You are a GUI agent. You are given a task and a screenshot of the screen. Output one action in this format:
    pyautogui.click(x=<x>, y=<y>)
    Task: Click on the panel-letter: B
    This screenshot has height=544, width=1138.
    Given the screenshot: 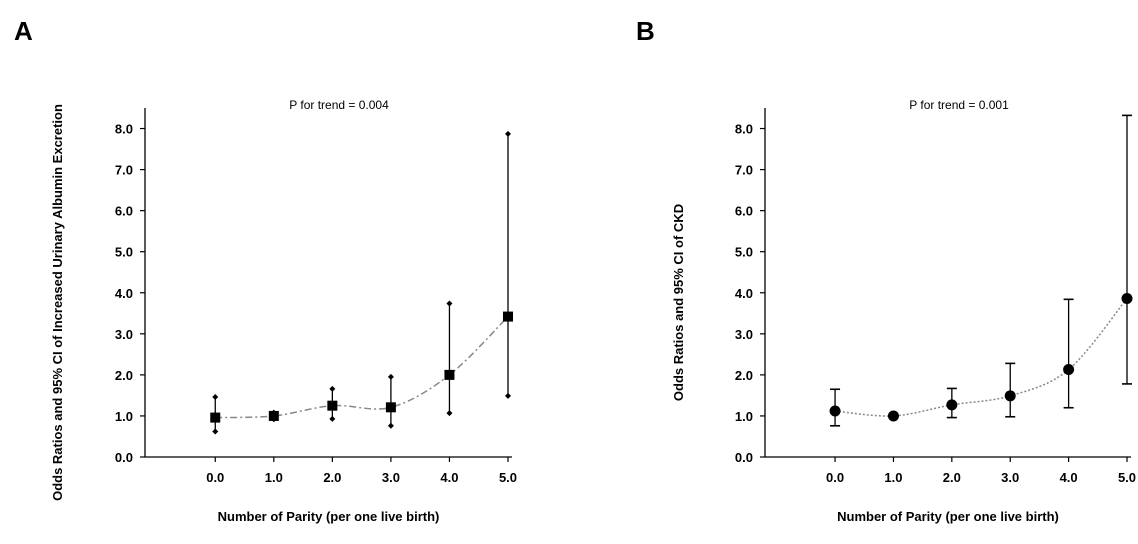 What is the action you would take?
    pyautogui.click(x=645, y=31)
    